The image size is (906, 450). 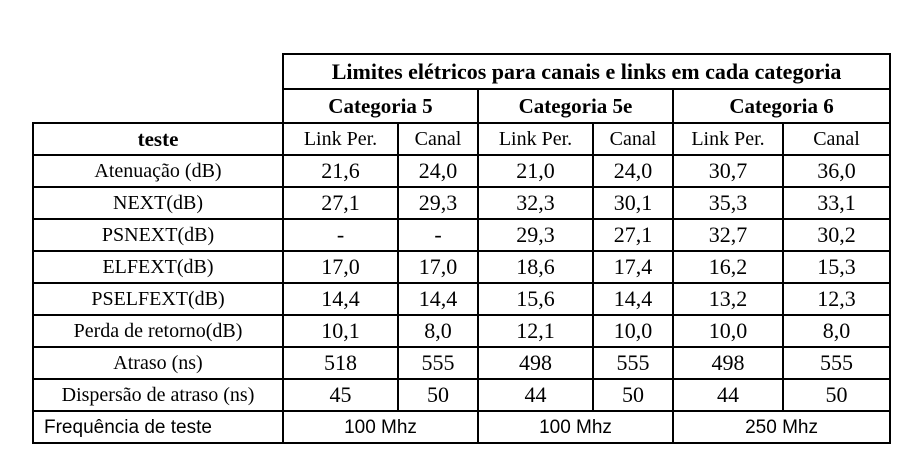 I want to click on frequency-value-cat6: 250 Mhz, so click(x=781, y=427).